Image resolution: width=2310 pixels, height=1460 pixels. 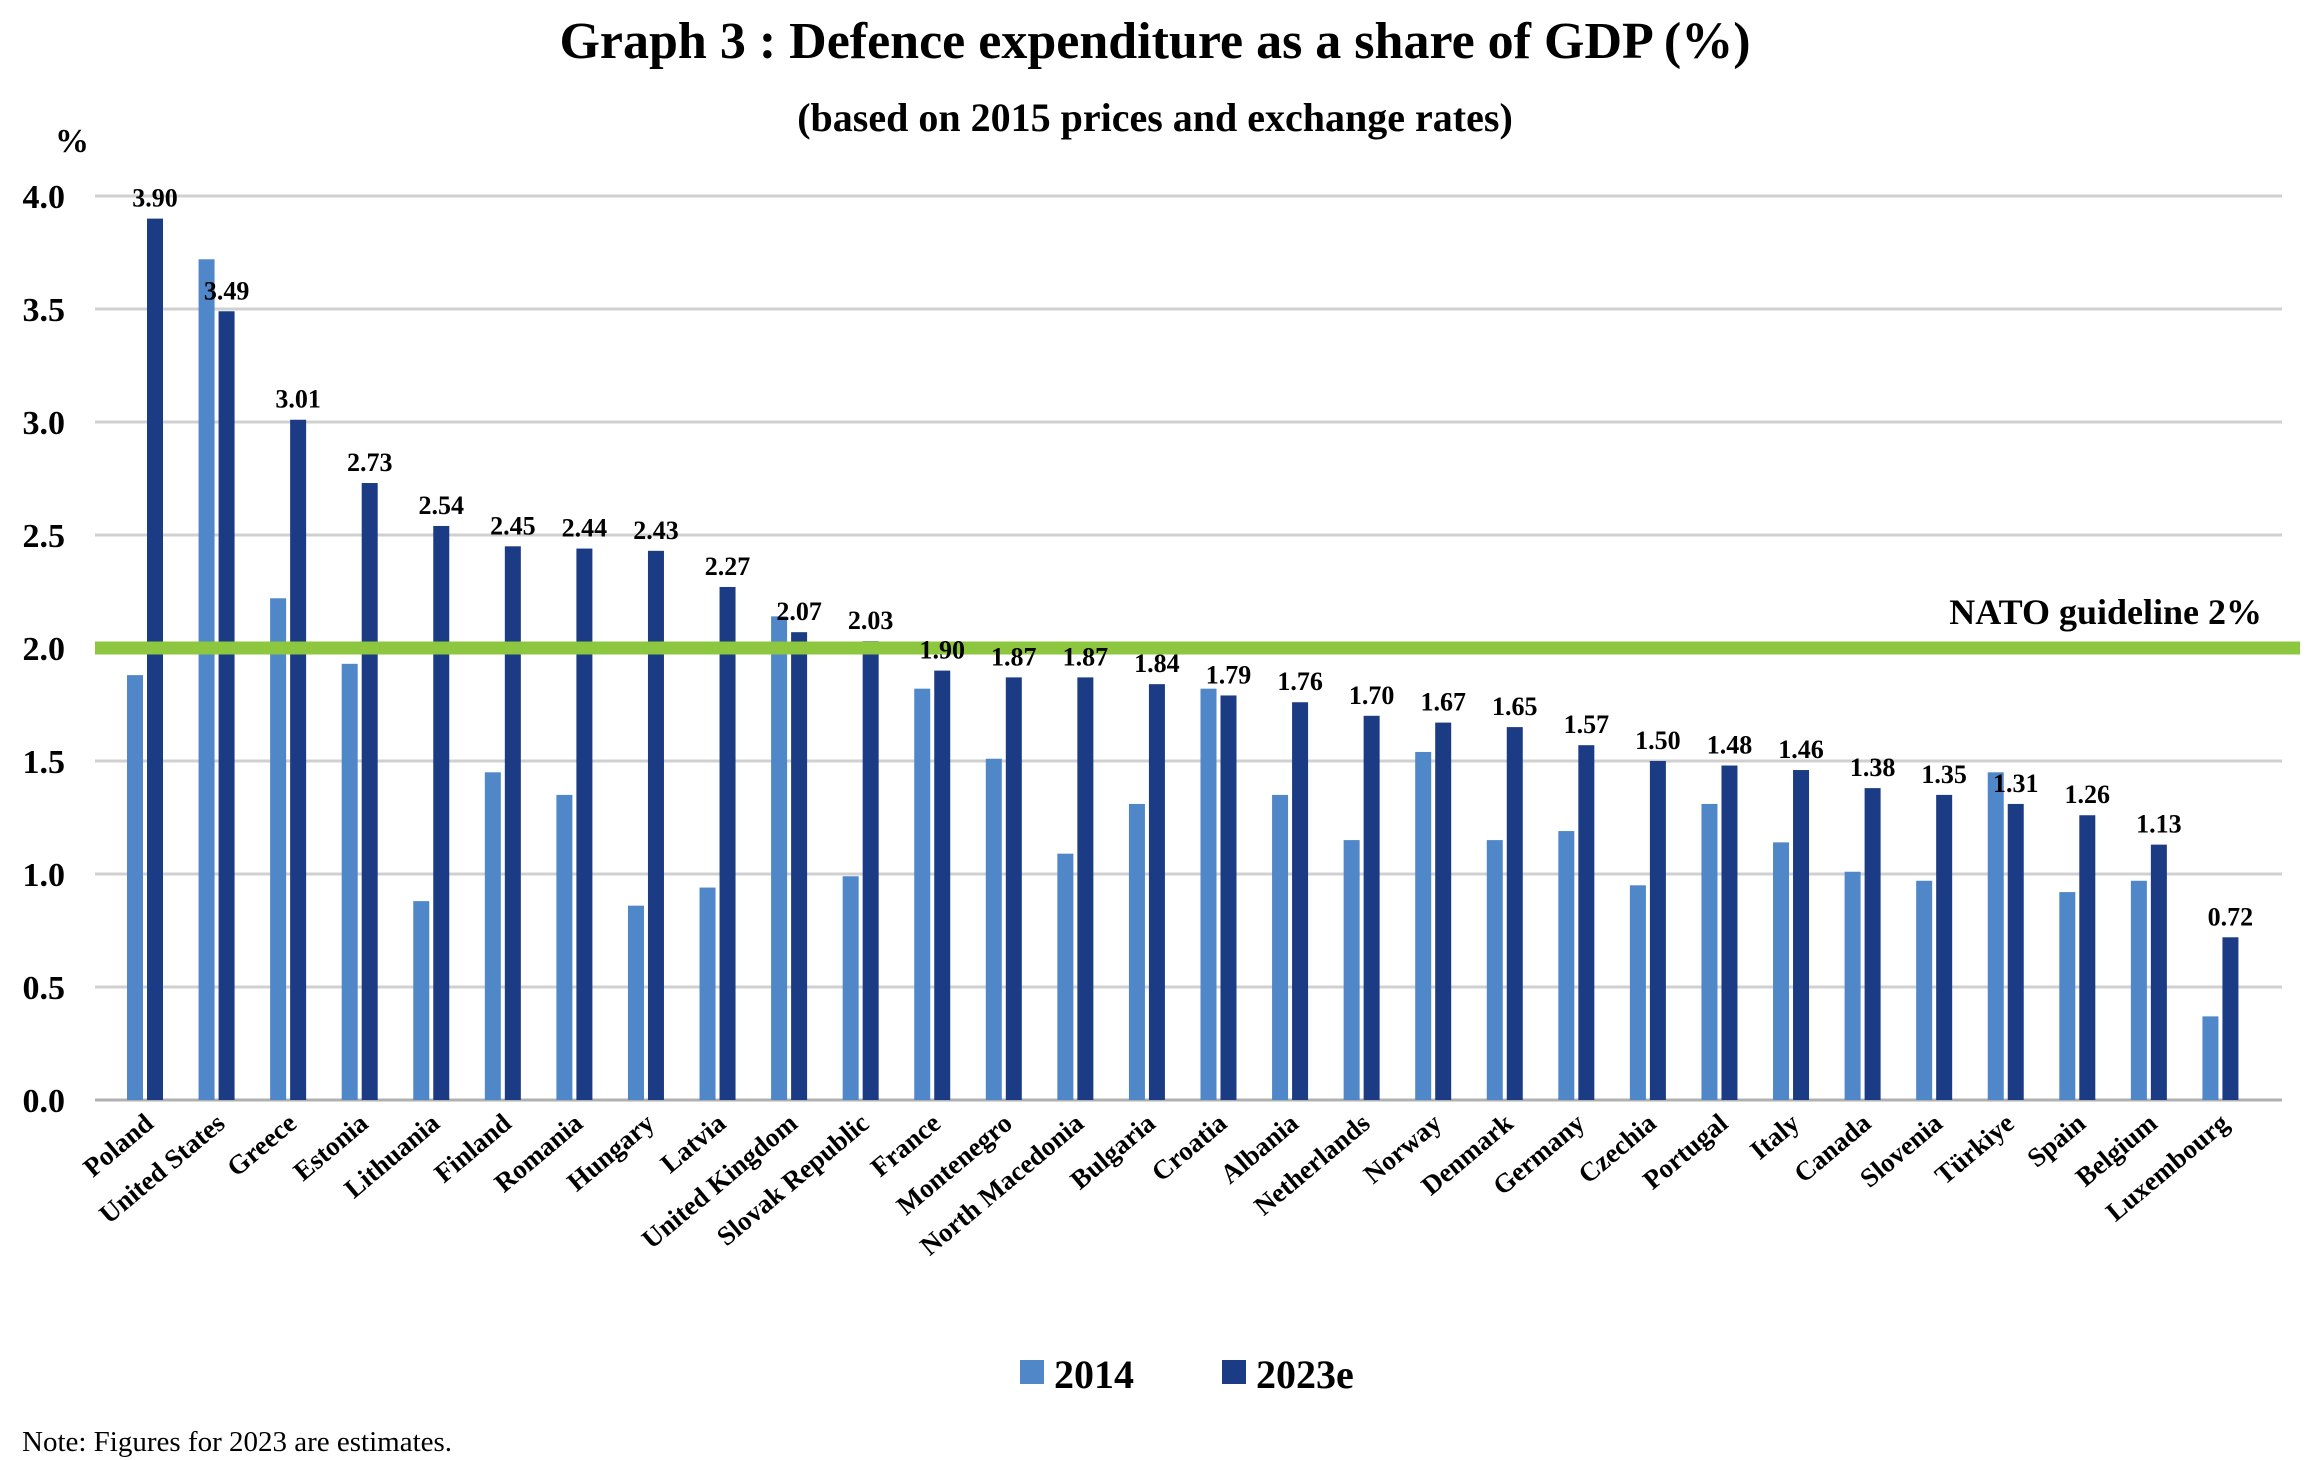 I want to click on data-label: 1.65, so click(x=1515, y=706).